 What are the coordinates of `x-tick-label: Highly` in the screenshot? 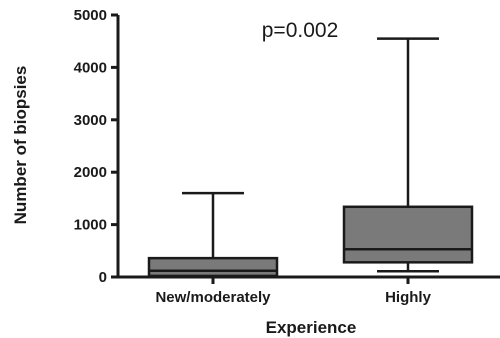 It's located at (408, 297).